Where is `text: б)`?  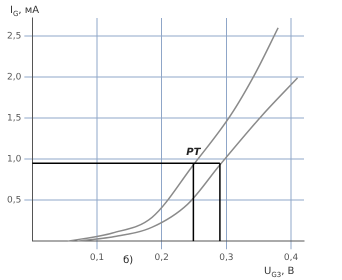
text: б) is located at coordinates (128, 260).